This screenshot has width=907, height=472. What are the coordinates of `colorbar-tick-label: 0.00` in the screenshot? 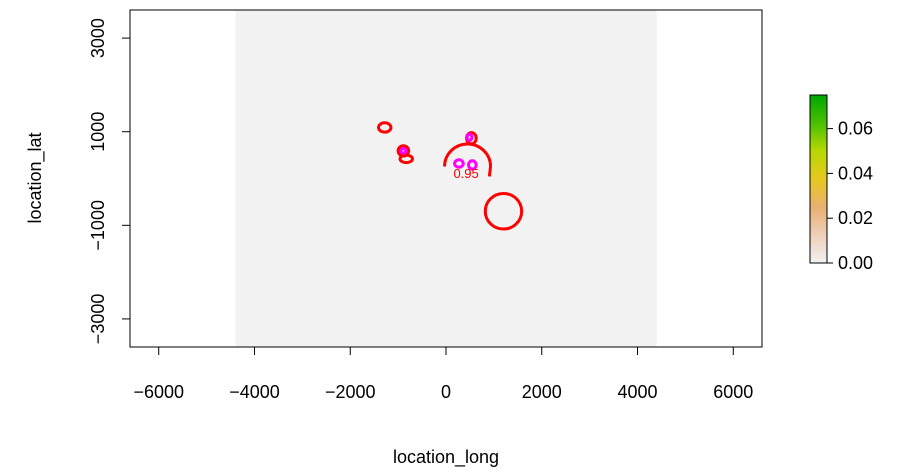 It's located at (855, 263).